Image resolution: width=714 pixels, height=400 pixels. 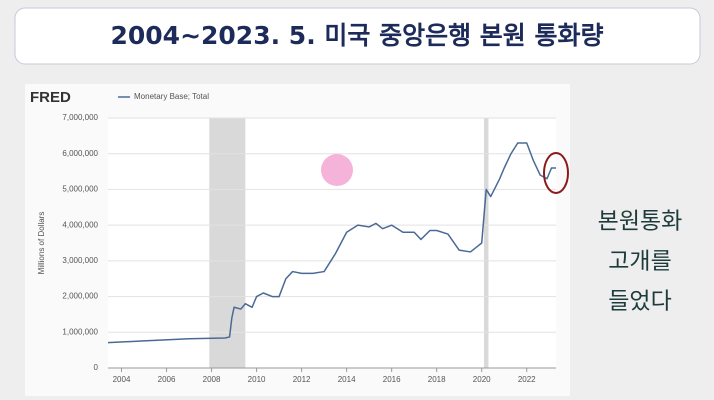 What do you see at coordinates (392, 379) in the screenshot?
I see `x-tick-label: 2016` at bounding box center [392, 379].